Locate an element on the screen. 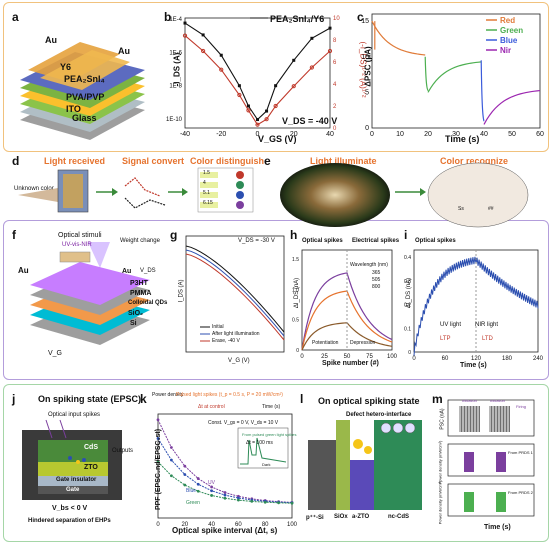 The image size is (550, 542). panel-label-h: h is located at coordinates (294, 235).